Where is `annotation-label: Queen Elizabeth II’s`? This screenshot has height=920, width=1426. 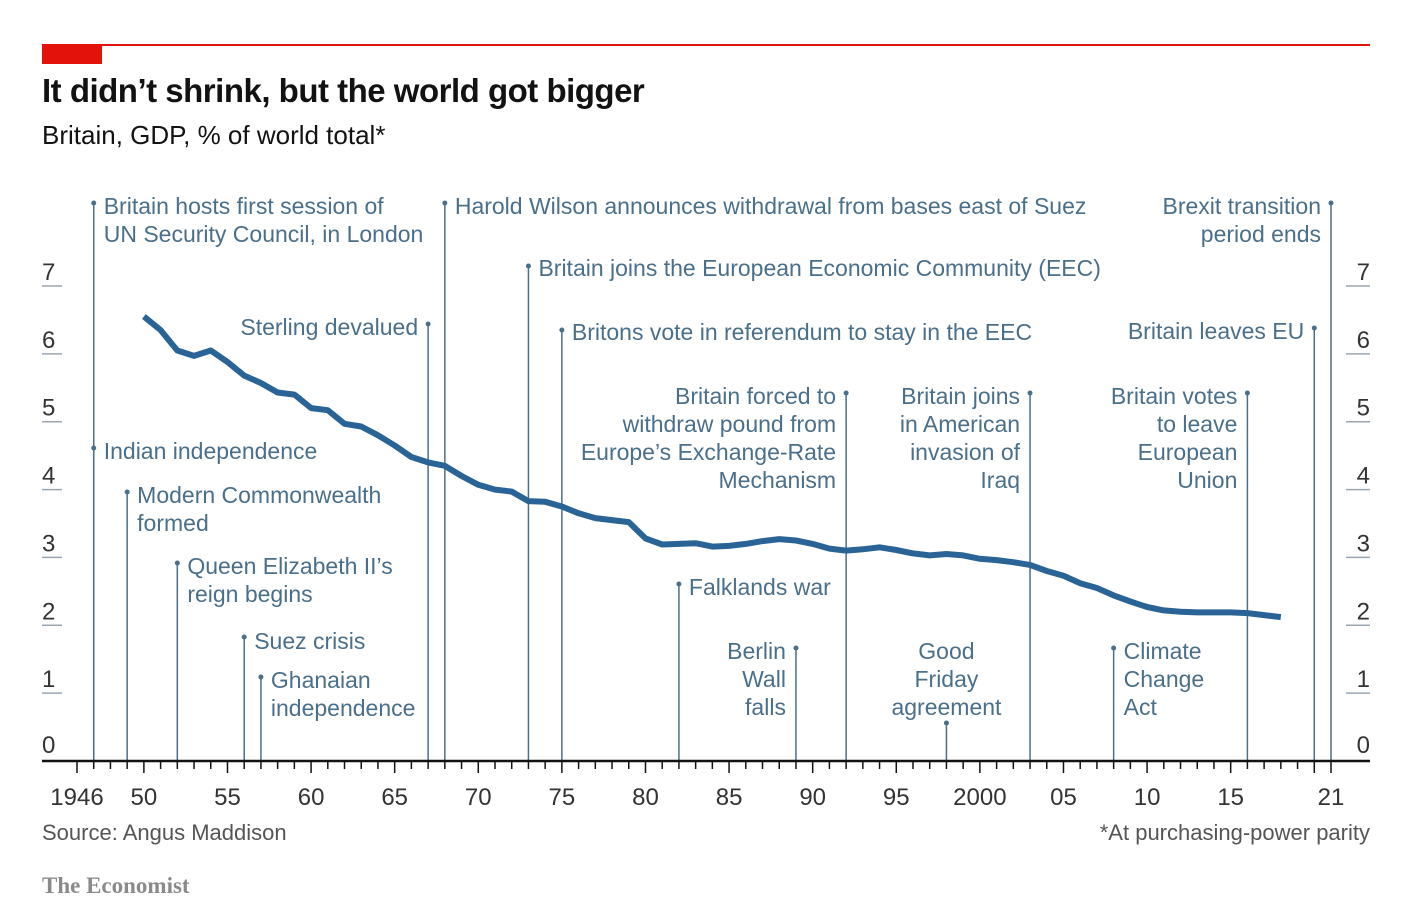
annotation-label: Queen Elizabeth II’s is located at coordinates (289, 566).